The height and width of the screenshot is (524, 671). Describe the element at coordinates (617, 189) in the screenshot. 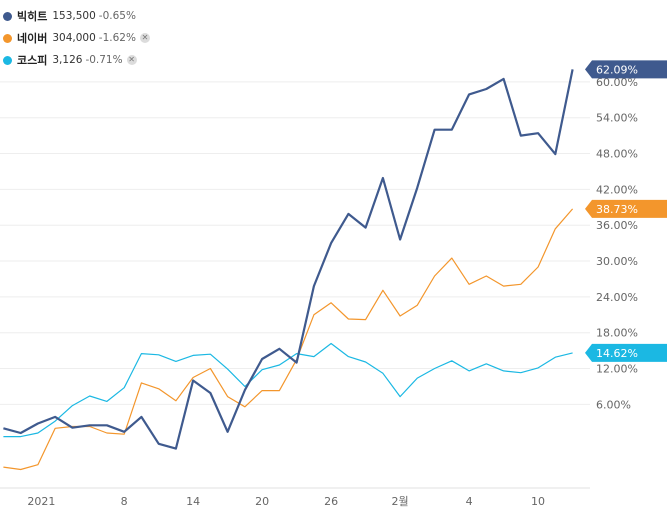

I see `y-tick-label: 42.00%` at that location.